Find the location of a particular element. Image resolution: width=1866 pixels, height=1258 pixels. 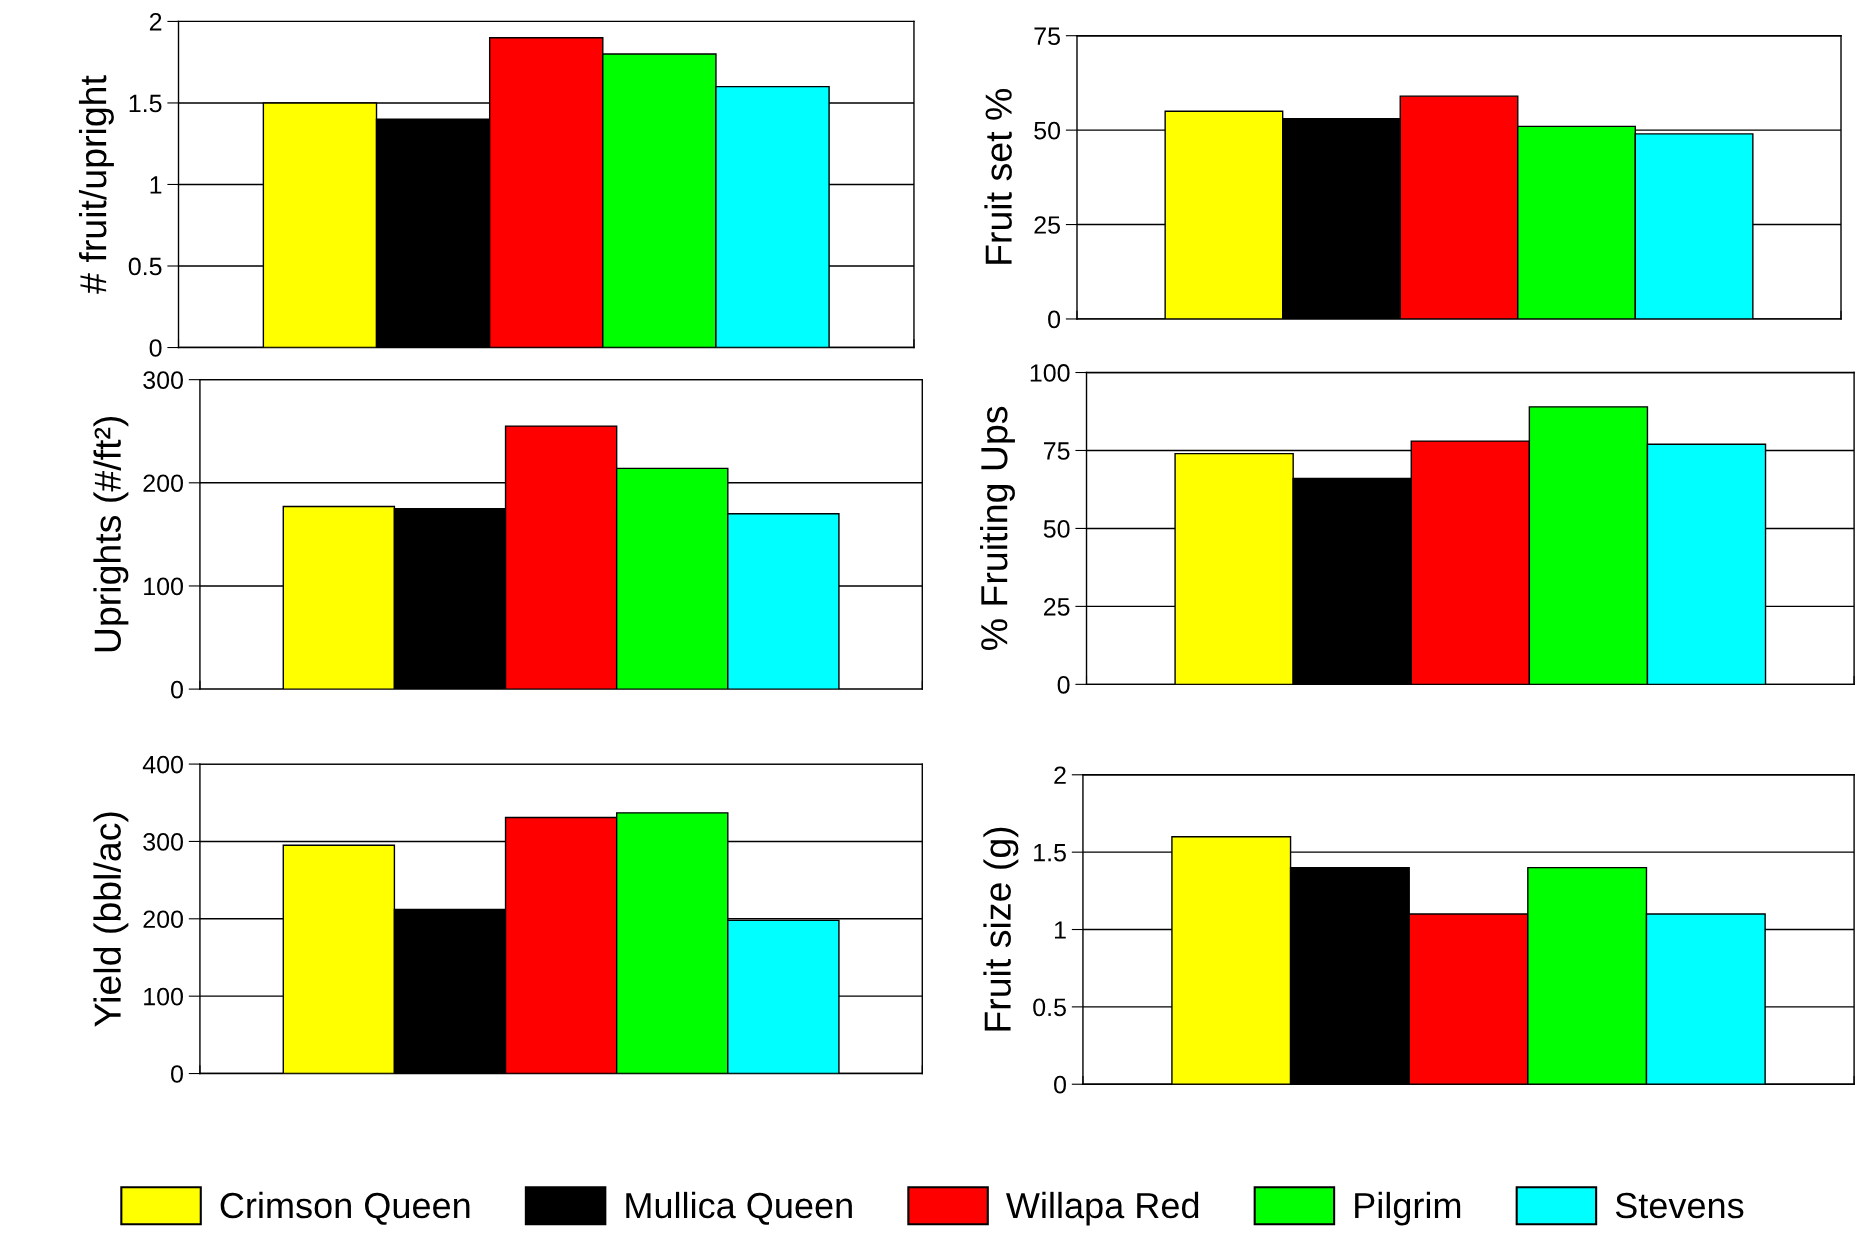

y-tick-label: 400 is located at coordinates (162, 764).